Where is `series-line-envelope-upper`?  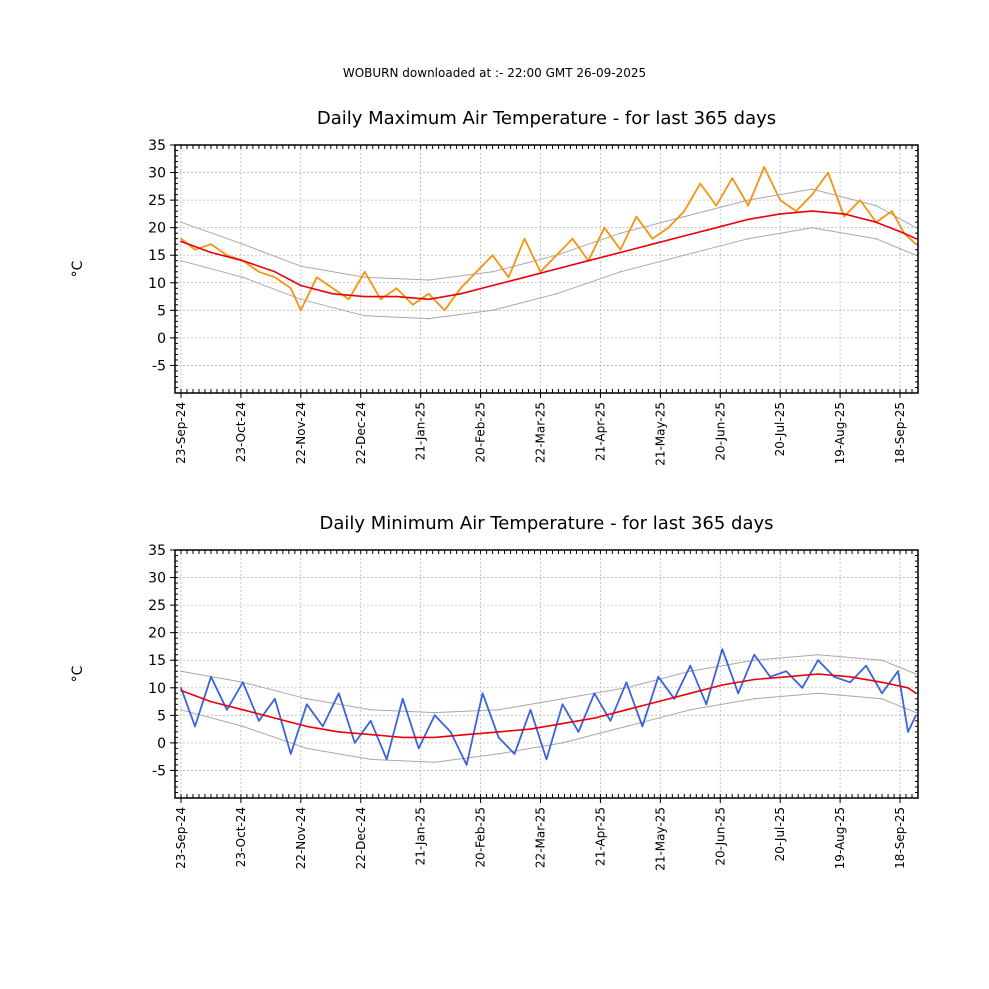 series-line-envelope-upper is located at coordinates (548, 234).